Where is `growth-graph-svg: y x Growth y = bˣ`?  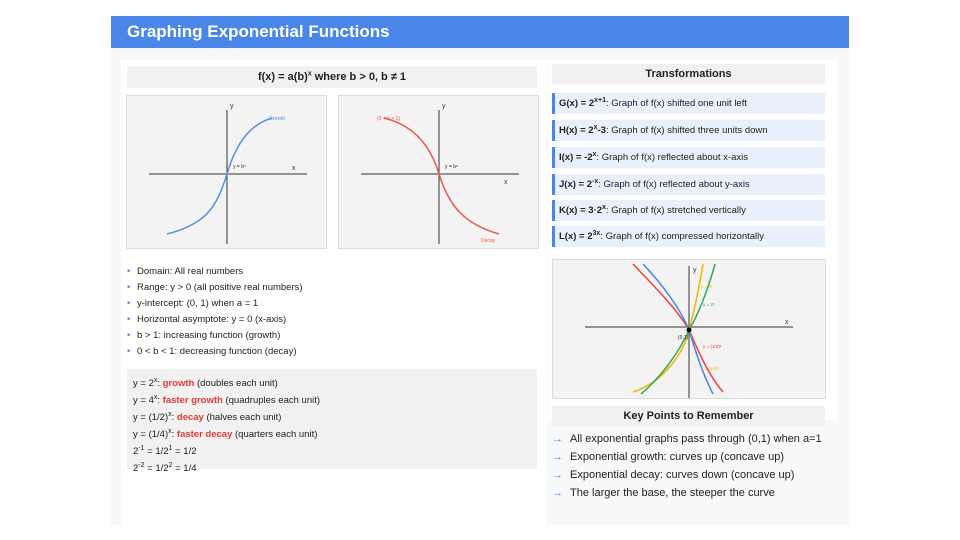 growth-graph-svg: y x Growth y = bˣ is located at coordinates (228, 173).